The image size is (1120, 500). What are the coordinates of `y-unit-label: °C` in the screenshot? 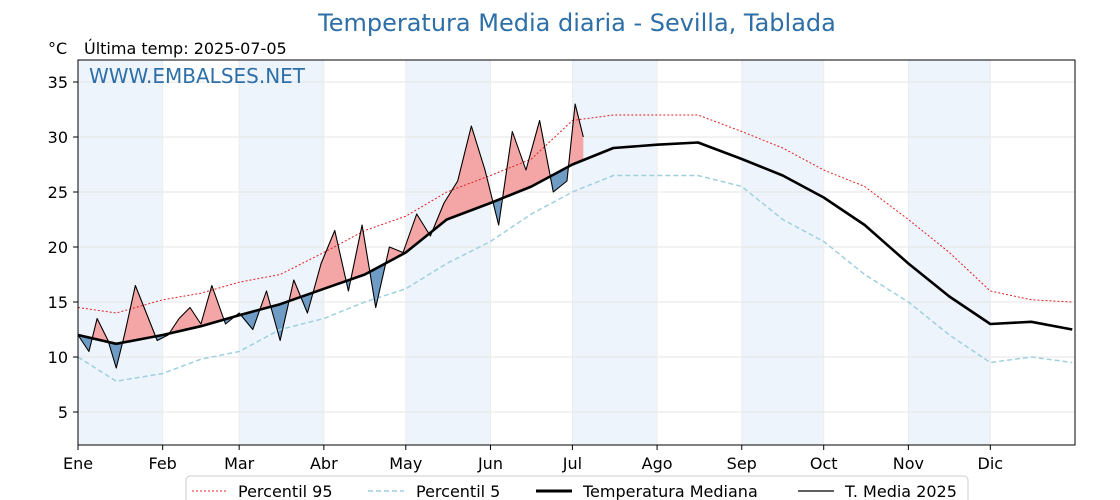 It's located at (57, 48).